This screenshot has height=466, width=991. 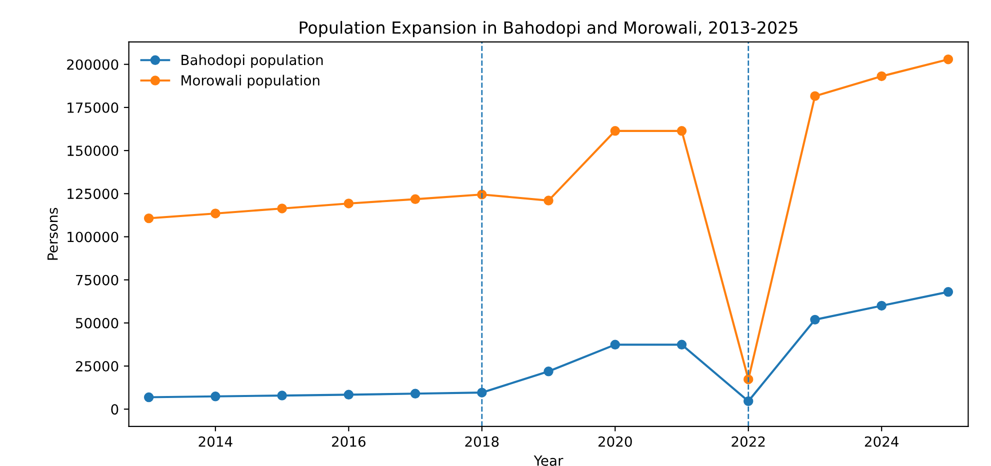 I want to click on y-tick-label: 50000, so click(x=97, y=323).